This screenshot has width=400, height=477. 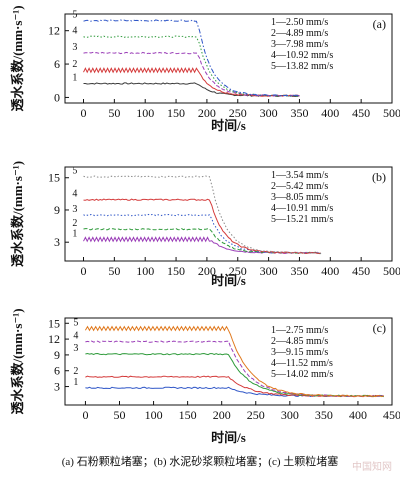 I want to click on legend-entry: 2—4.89 mm/s, so click(x=299, y=33).